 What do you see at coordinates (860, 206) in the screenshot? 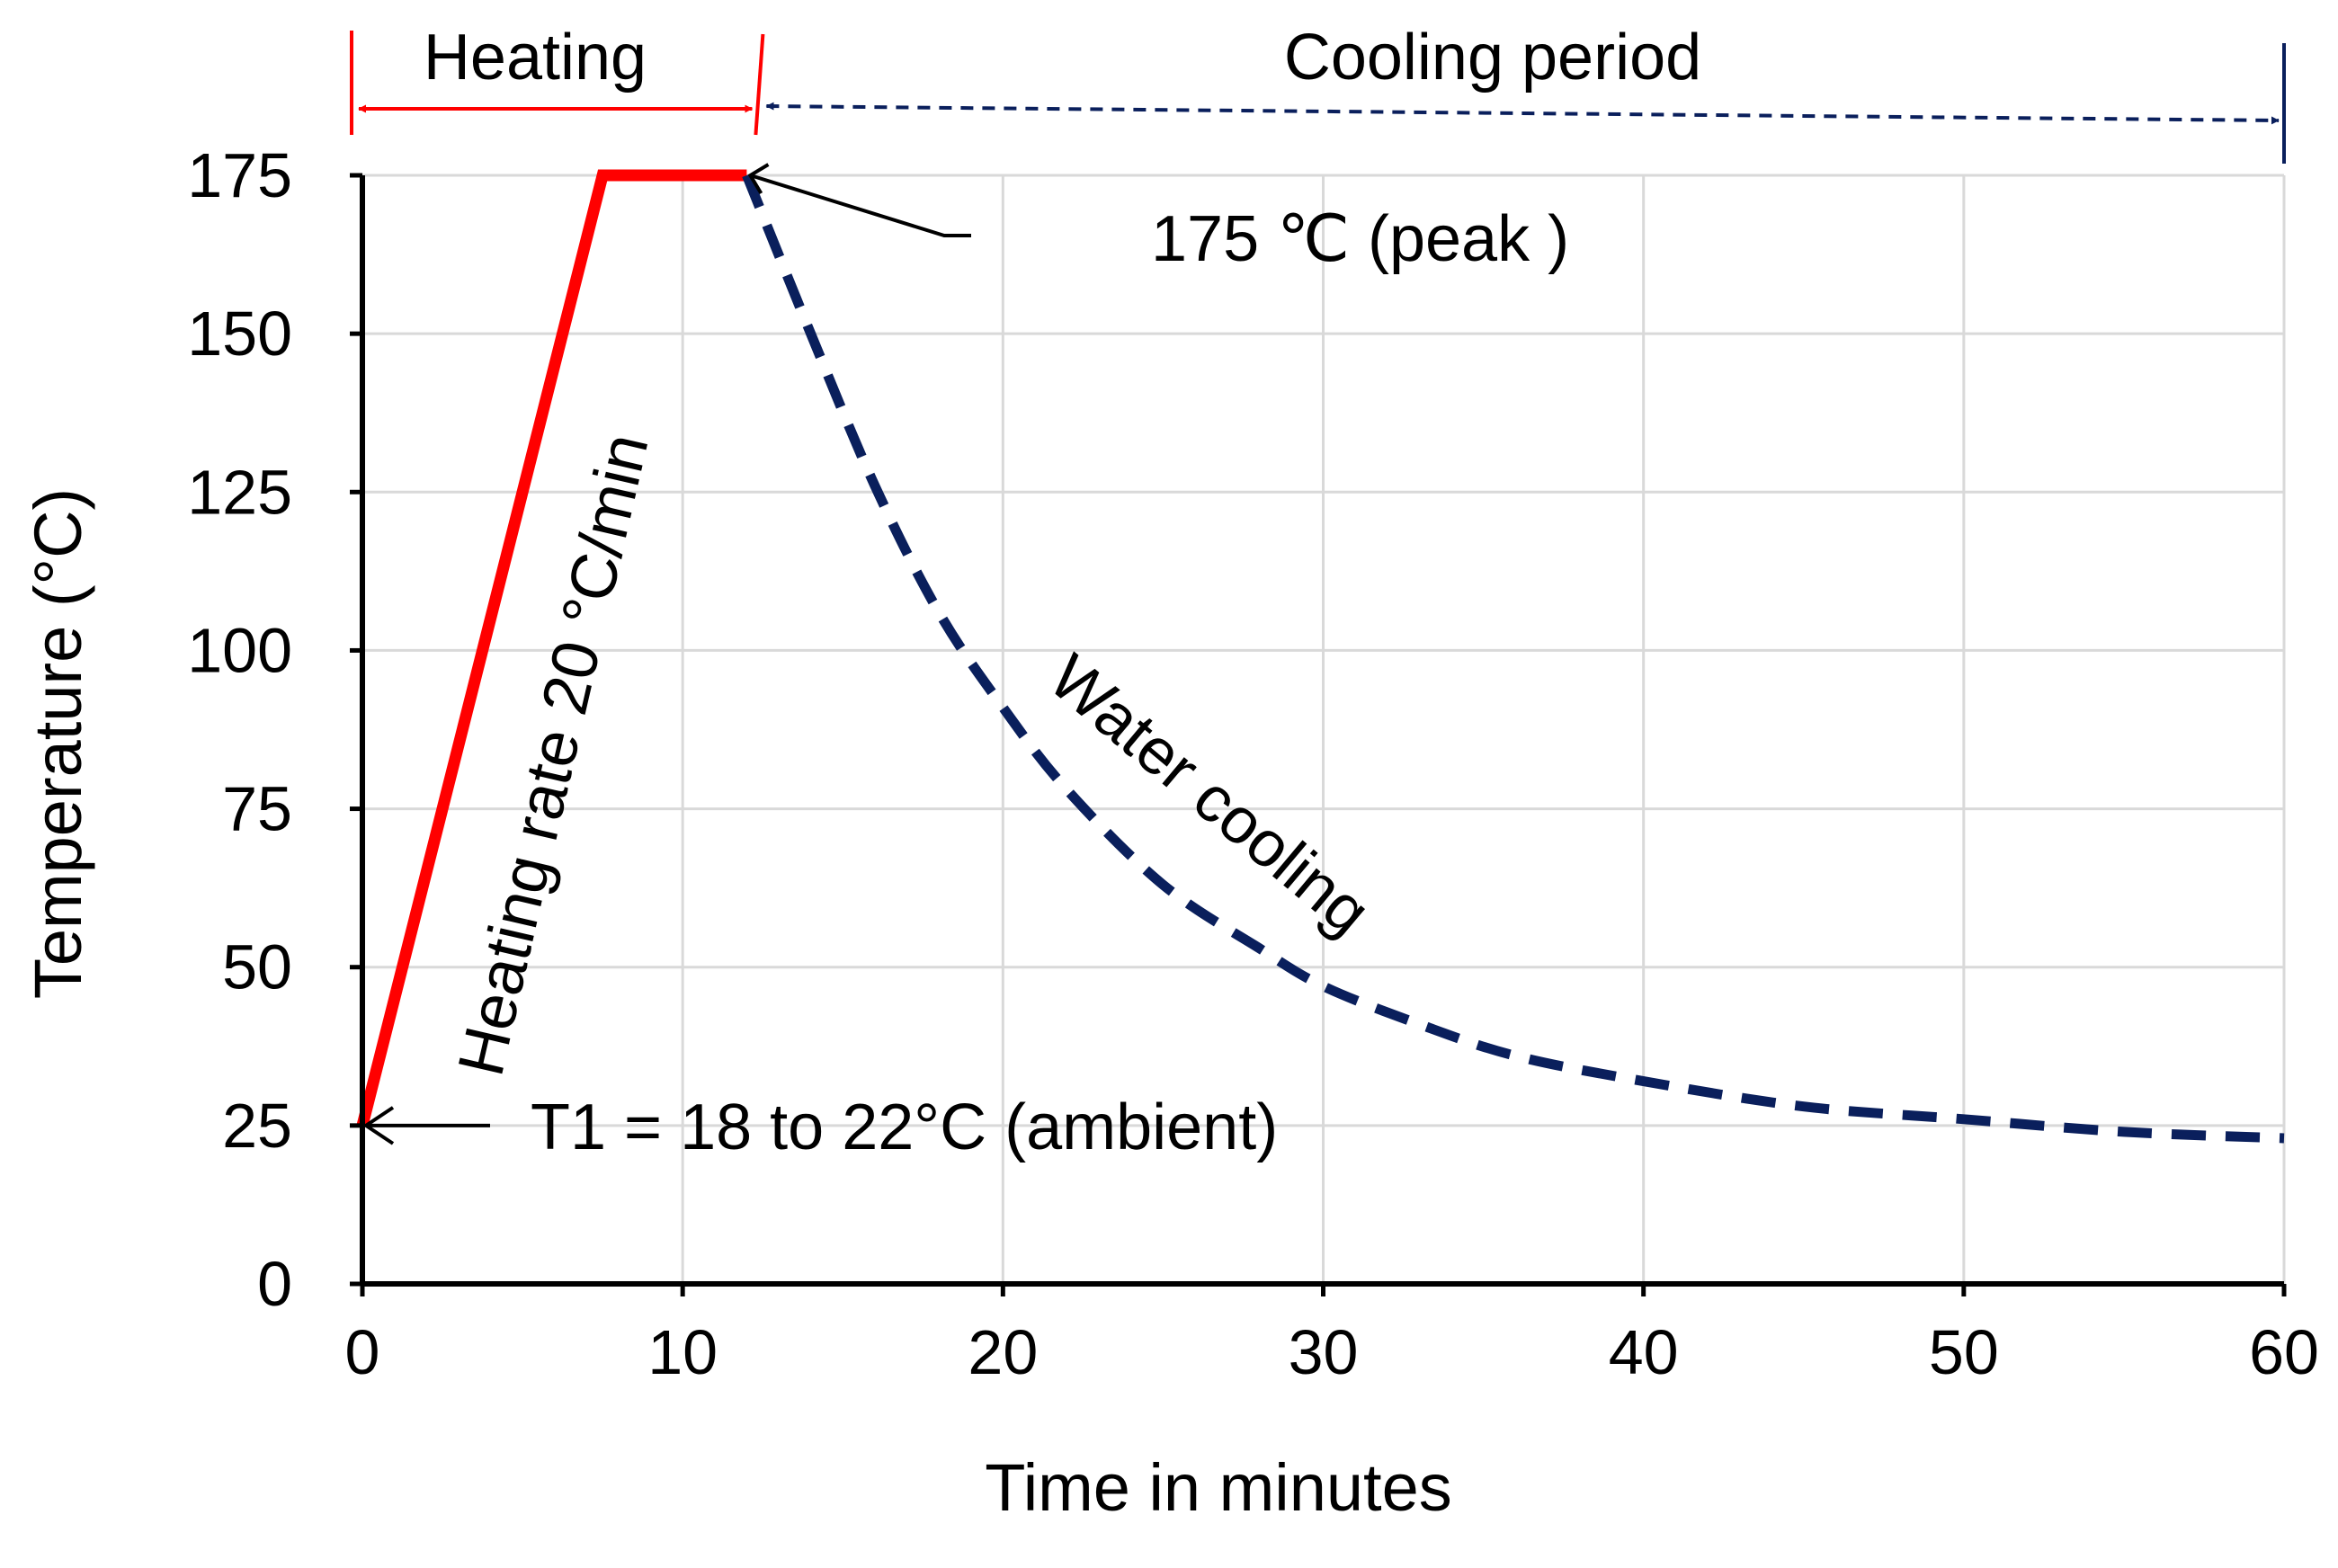
I see `peak-callout-leader` at bounding box center [860, 206].